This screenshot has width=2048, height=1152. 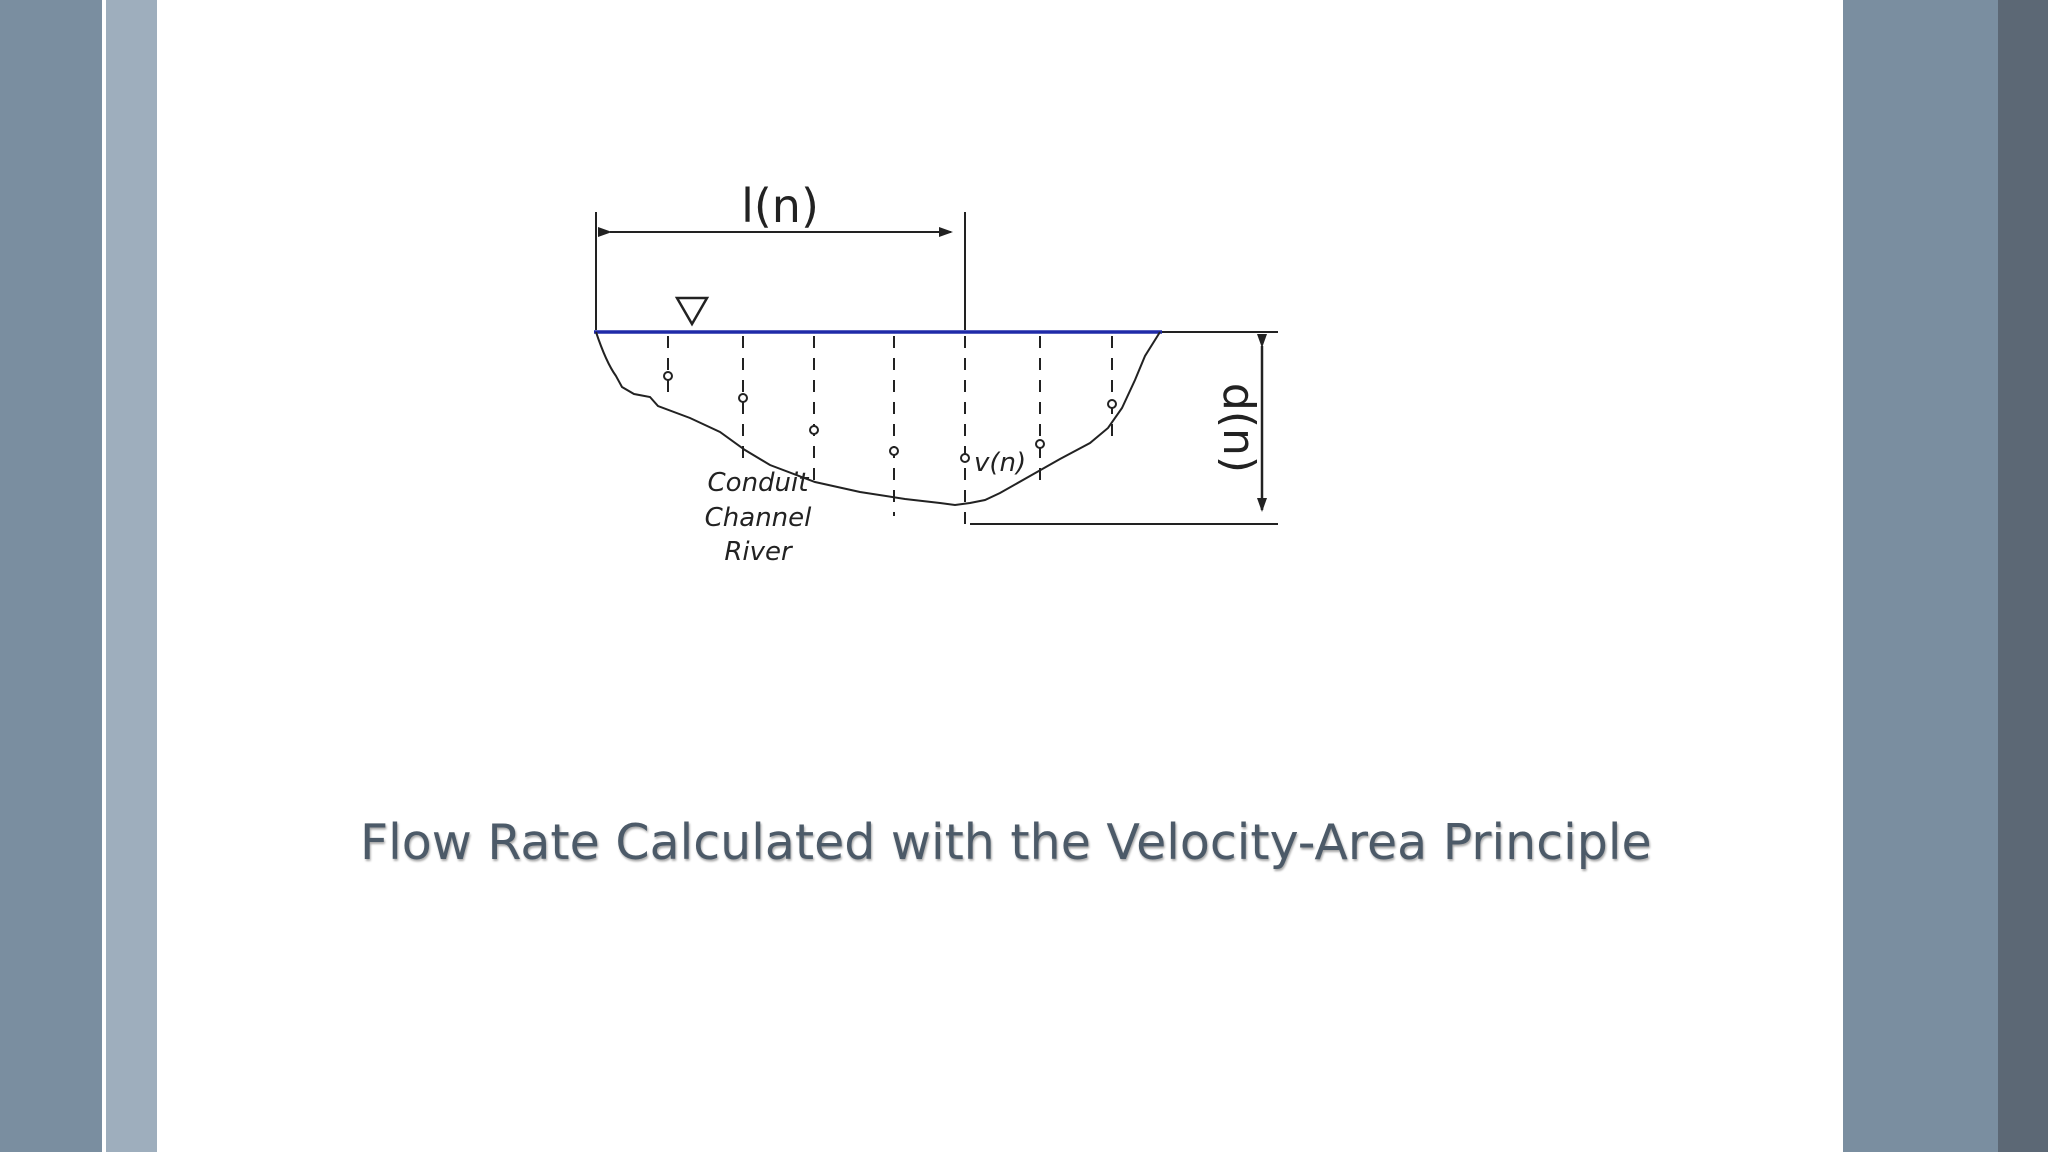 What do you see at coordinates (759, 552) in the screenshot?
I see `channel-label-river: River` at bounding box center [759, 552].